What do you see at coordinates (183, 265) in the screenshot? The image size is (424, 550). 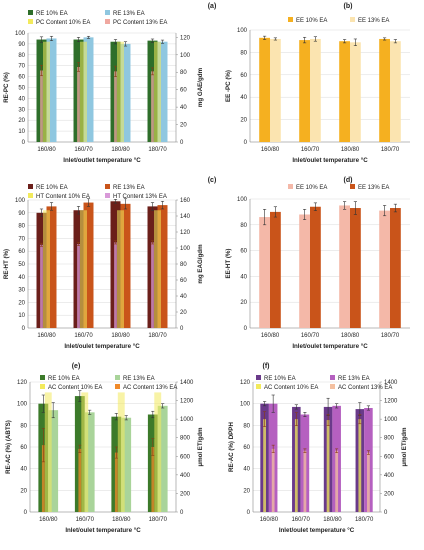 I see `y2-tick-label: 80` at bounding box center [183, 265].